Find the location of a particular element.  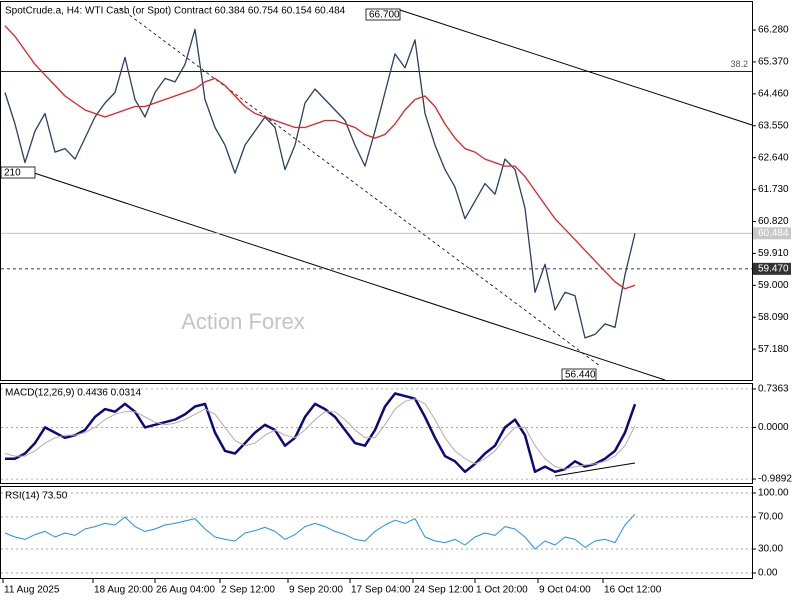

y-tick-label: 62.640 is located at coordinates (773, 157).